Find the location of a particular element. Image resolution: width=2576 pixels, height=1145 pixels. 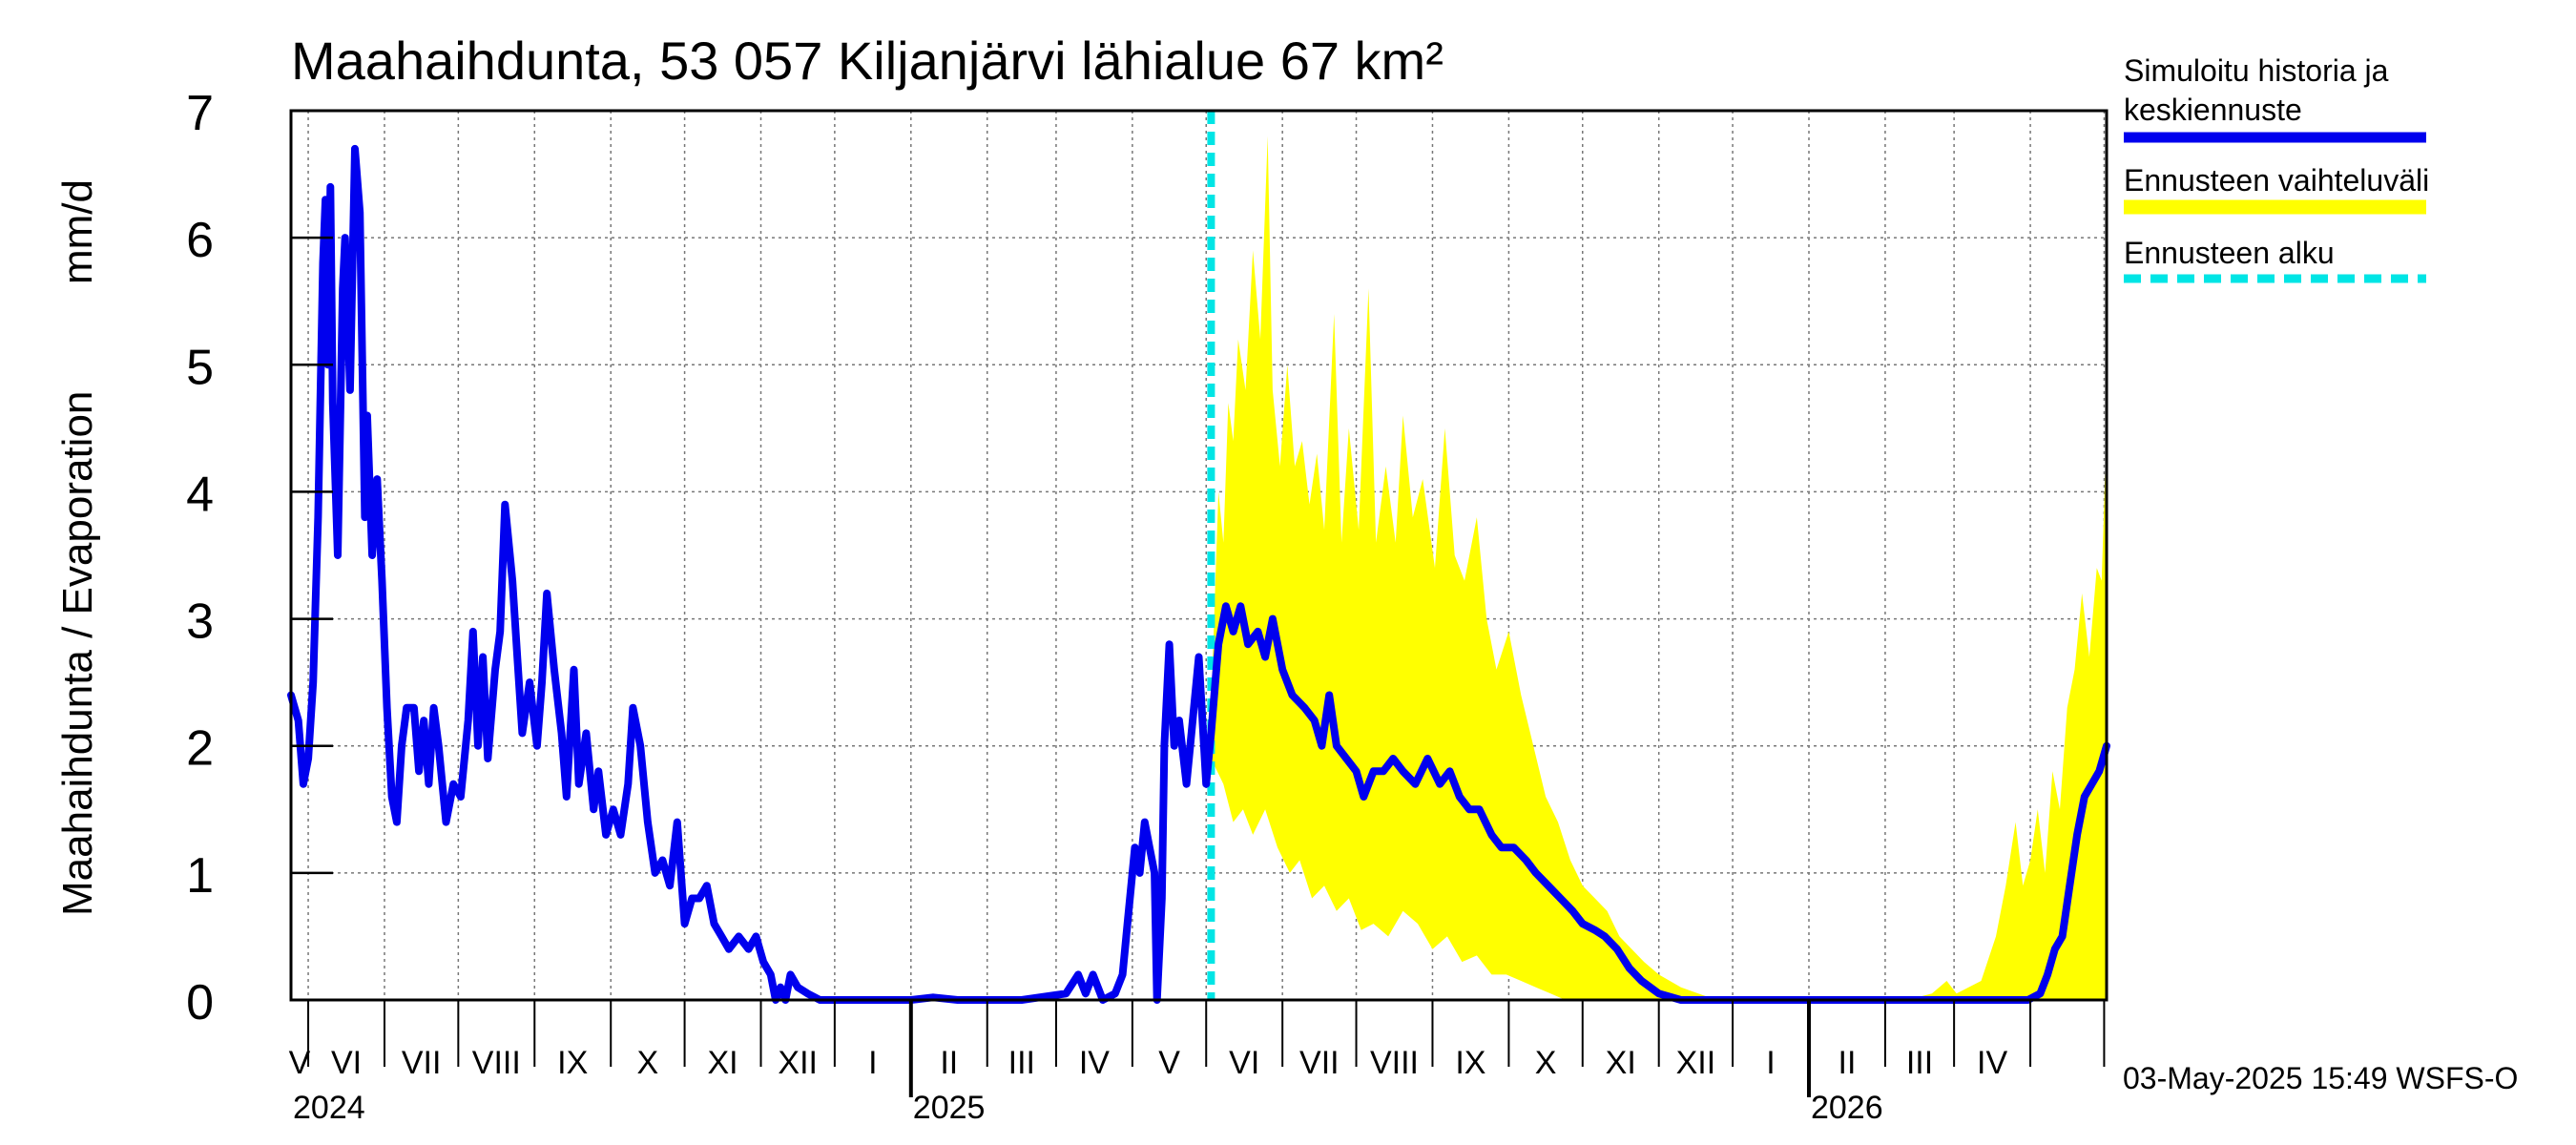

y-tick-label: 6 is located at coordinates (200, 240).